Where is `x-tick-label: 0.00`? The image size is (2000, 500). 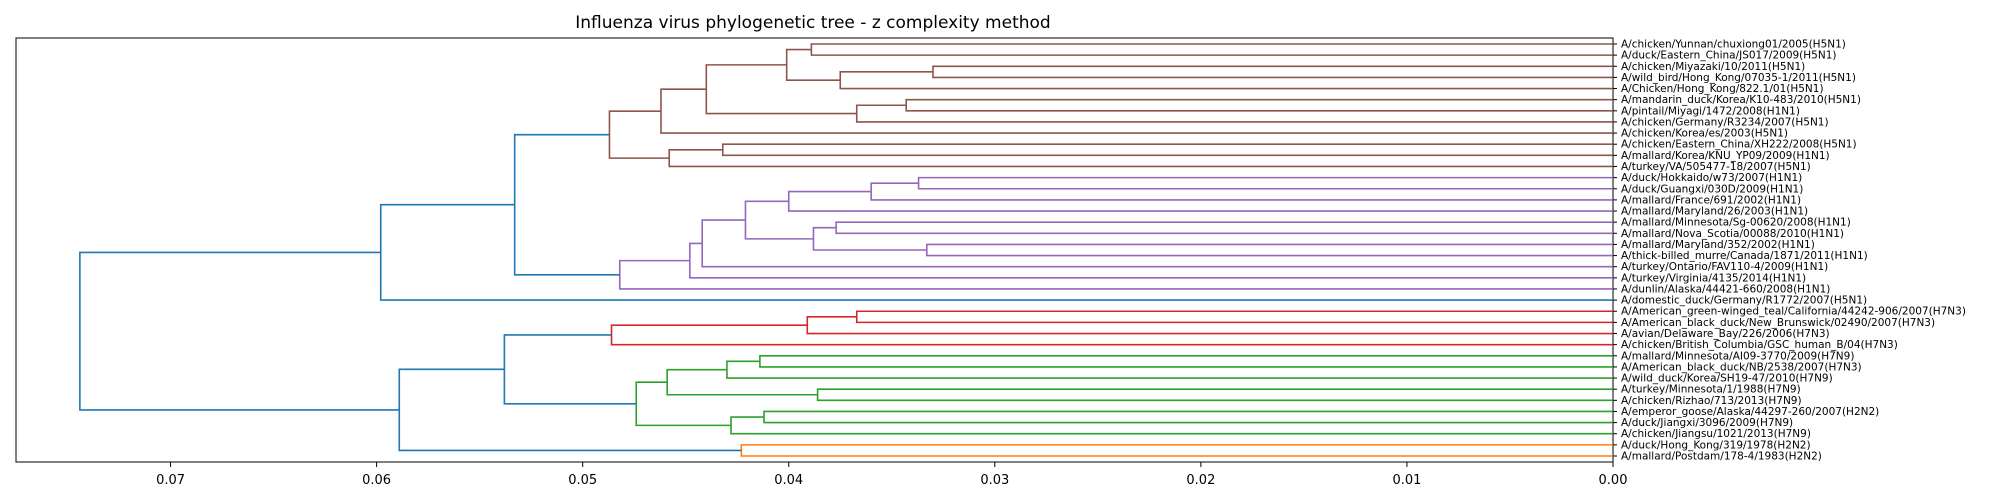 x-tick-label: 0.00 is located at coordinates (1613, 480).